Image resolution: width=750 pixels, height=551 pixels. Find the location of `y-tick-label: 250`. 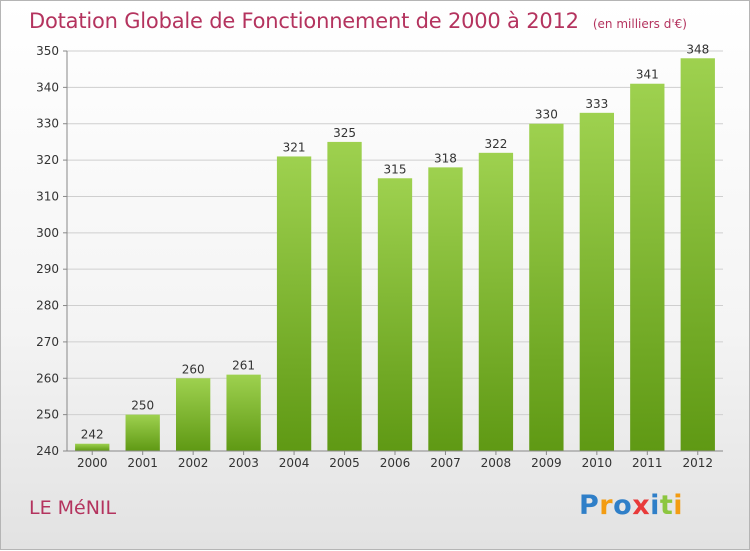

y-tick-label: 250 is located at coordinates (47, 415).